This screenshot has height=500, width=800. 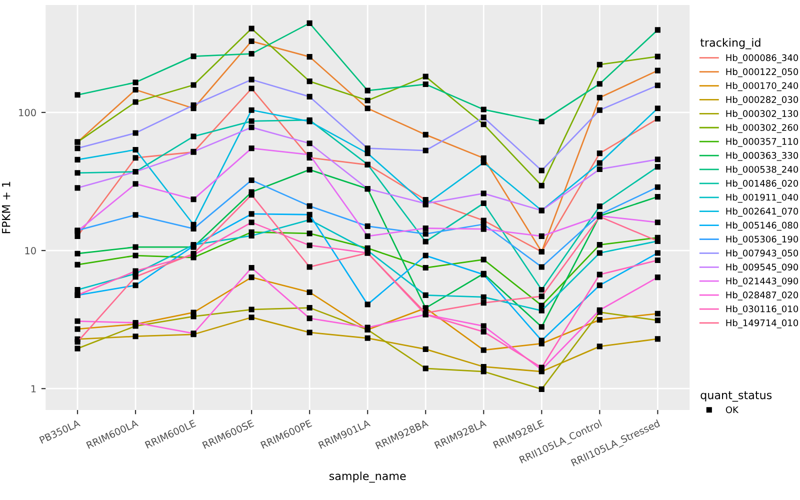 What do you see at coordinates (762, 73) in the screenshot?
I see `legend-label: Hb_000122_050` at bounding box center [762, 73].